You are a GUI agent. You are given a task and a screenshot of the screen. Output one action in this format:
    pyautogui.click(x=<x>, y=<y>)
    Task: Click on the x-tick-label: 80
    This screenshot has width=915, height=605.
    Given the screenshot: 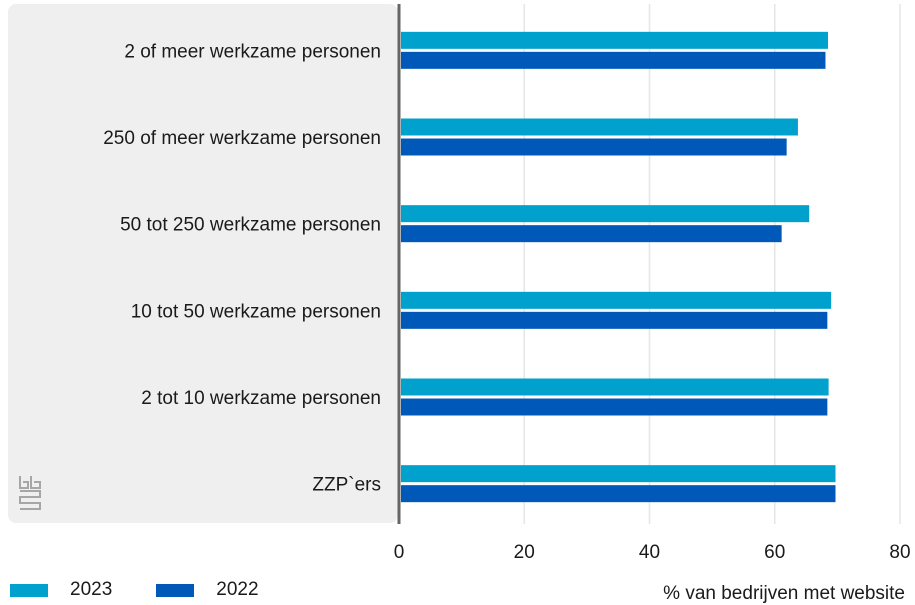 What is the action you would take?
    pyautogui.click(x=899, y=552)
    